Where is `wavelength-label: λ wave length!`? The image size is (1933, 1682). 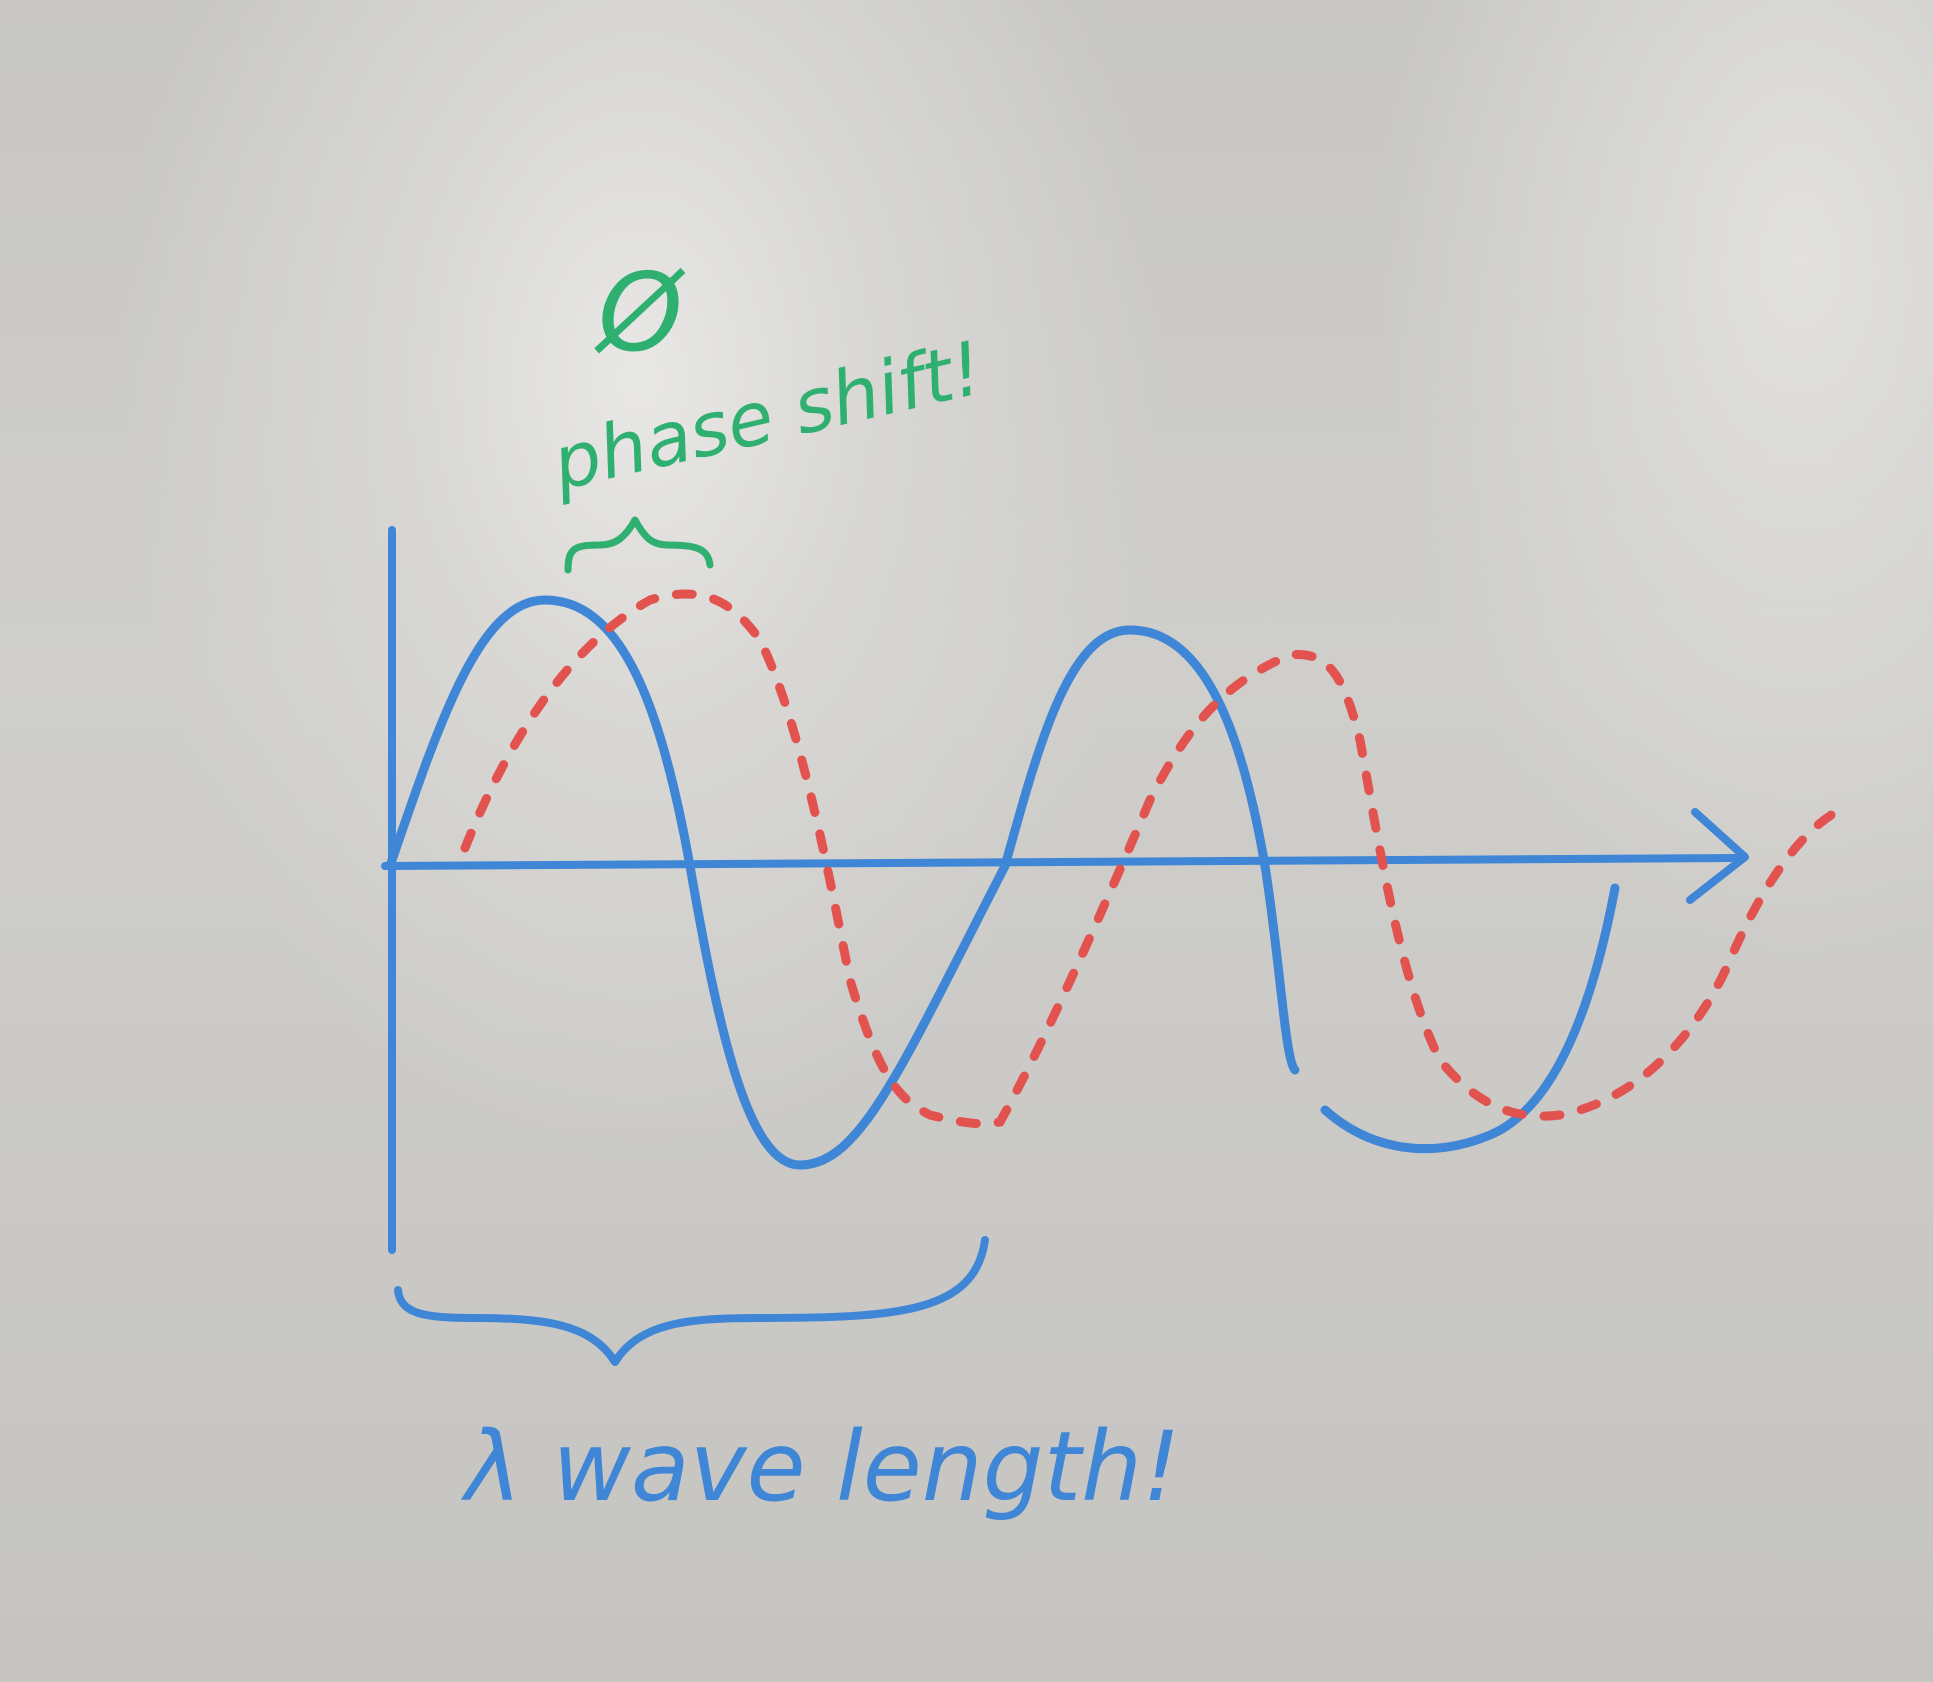 wavelength-label: λ wave length! is located at coordinates (820, 1467).